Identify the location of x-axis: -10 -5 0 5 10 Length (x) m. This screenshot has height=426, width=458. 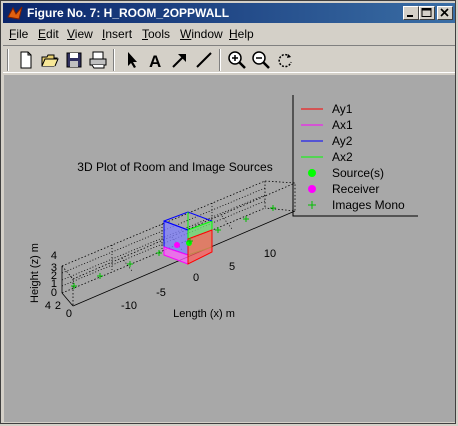
(198, 284).